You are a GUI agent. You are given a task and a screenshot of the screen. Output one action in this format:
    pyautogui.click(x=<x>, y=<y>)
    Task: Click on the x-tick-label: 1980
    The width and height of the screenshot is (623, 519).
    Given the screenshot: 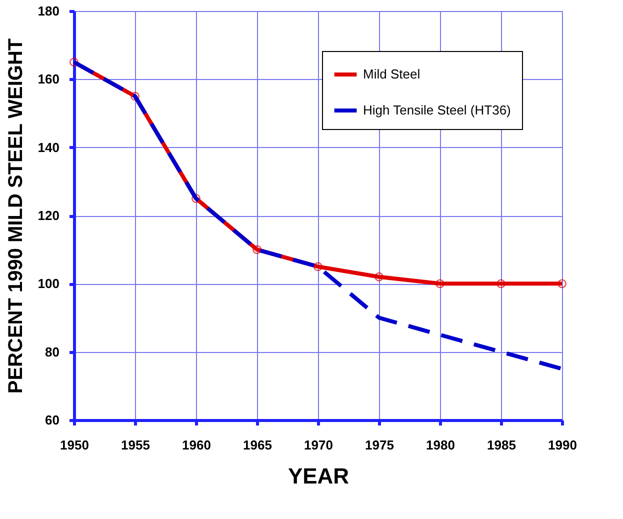 What is the action you would take?
    pyautogui.click(x=440, y=445)
    